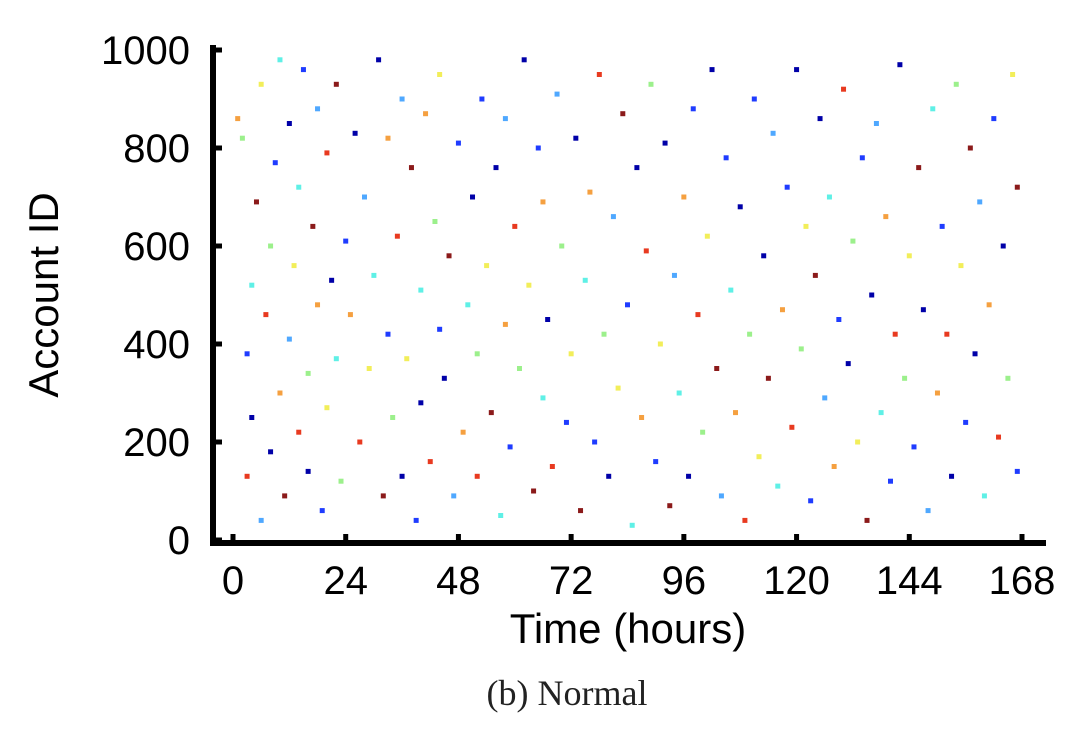 This screenshot has width=1080, height=736. What do you see at coordinates (639, 568) in the screenshot?
I see `x-ticks: 0 24 48 72 96 120 144 168` at bounding box center [639, 568].